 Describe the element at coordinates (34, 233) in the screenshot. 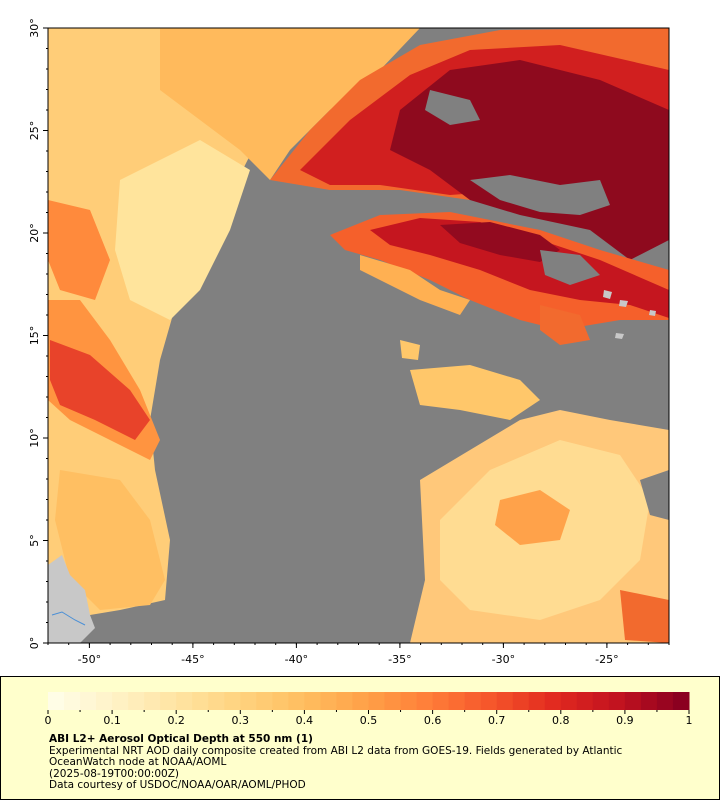

I see `y-tick-label: 20°` at that location.